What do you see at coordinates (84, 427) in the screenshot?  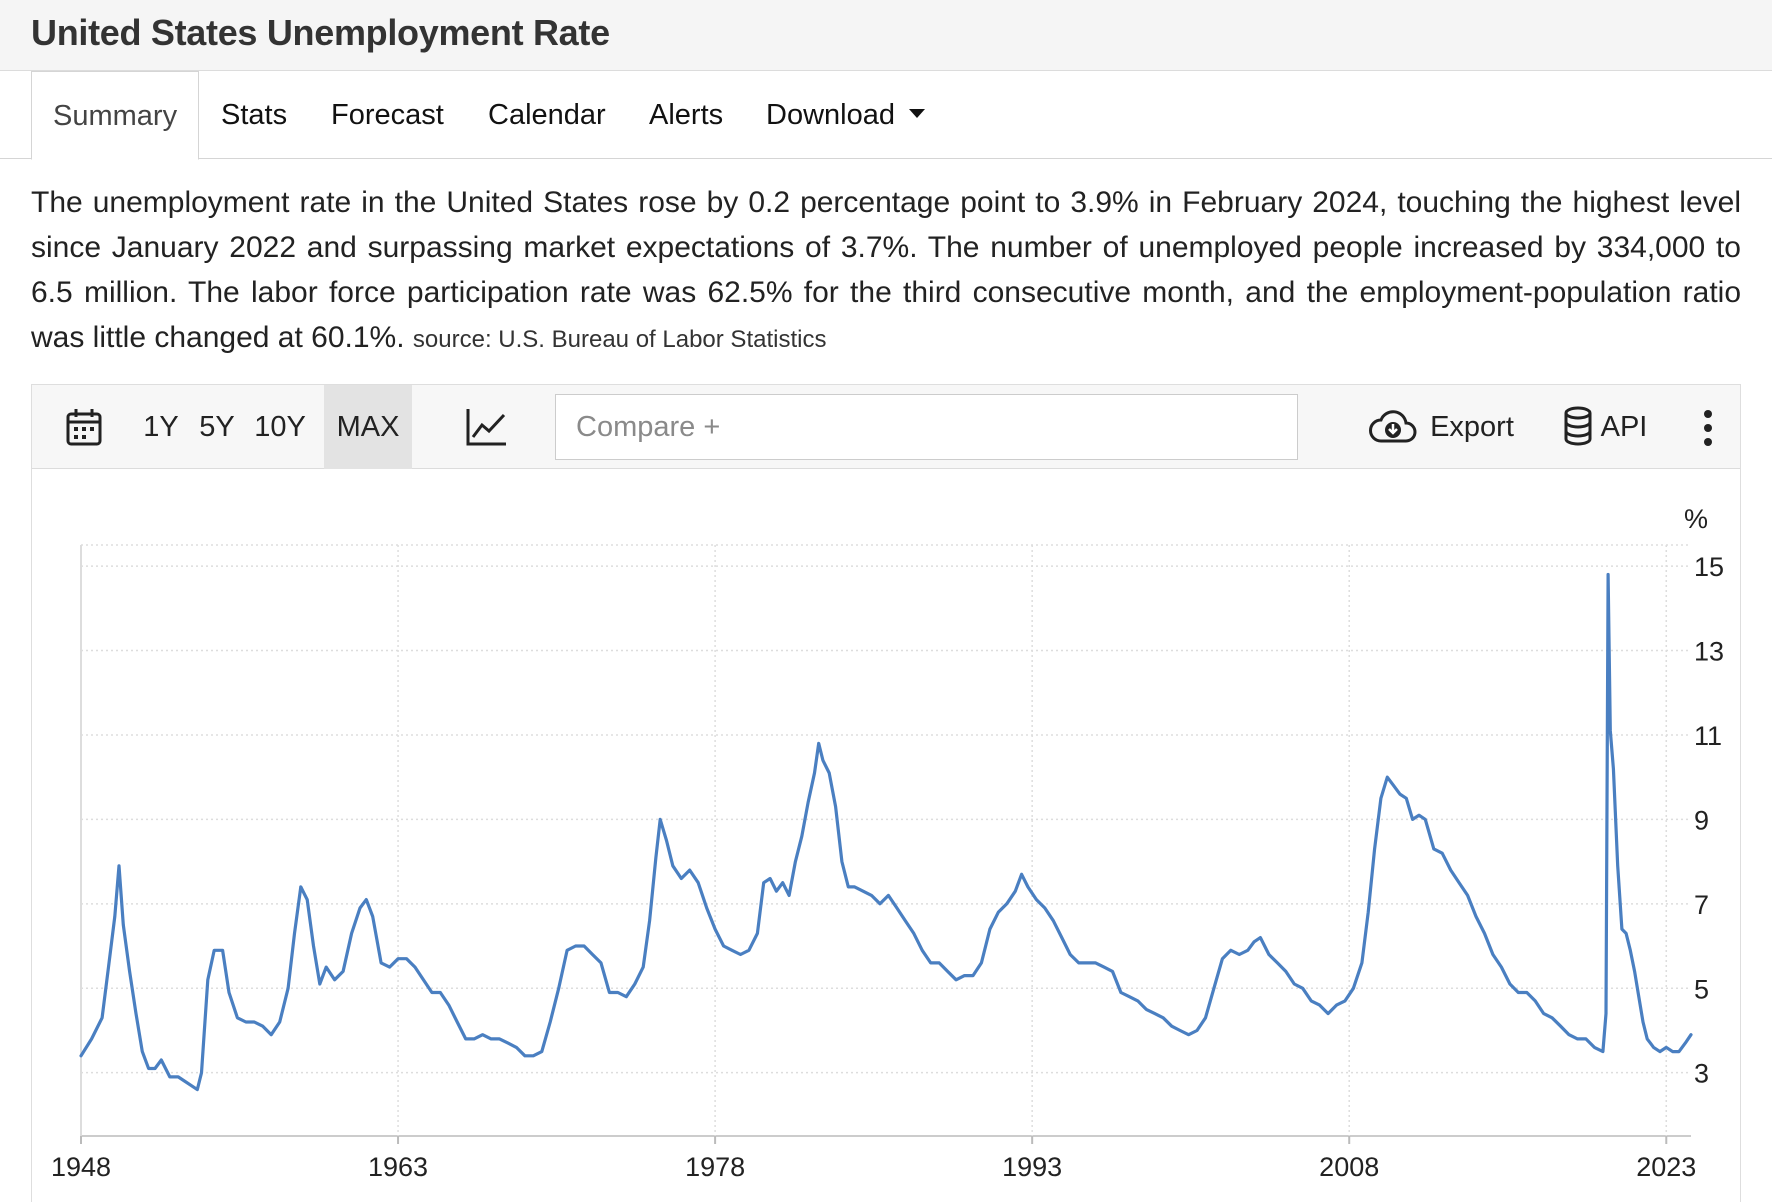 I see `calendar-icon` at bounding box center [84, 427].